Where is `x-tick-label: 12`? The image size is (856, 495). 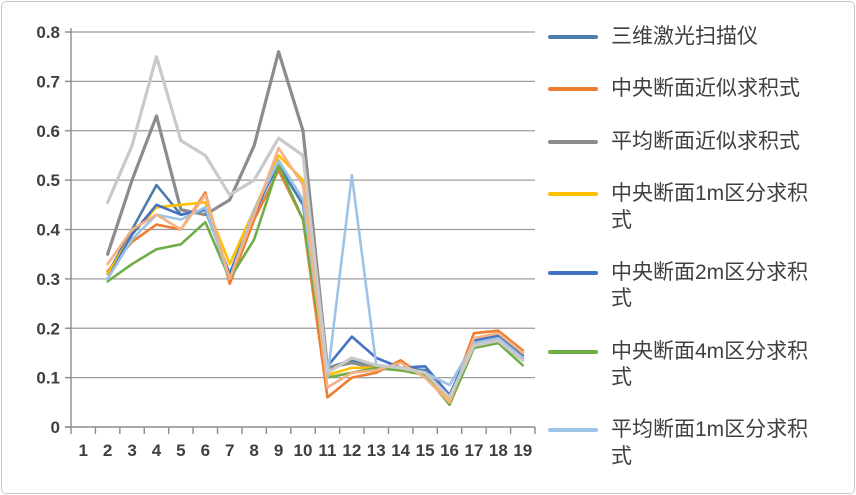
x-tick-label: 12 is located at coordinates (351, 450).